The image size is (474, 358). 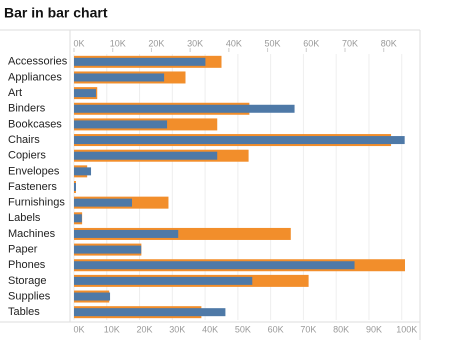 I want to click on y-tick-label: Storage, so click(x=27, y=281).